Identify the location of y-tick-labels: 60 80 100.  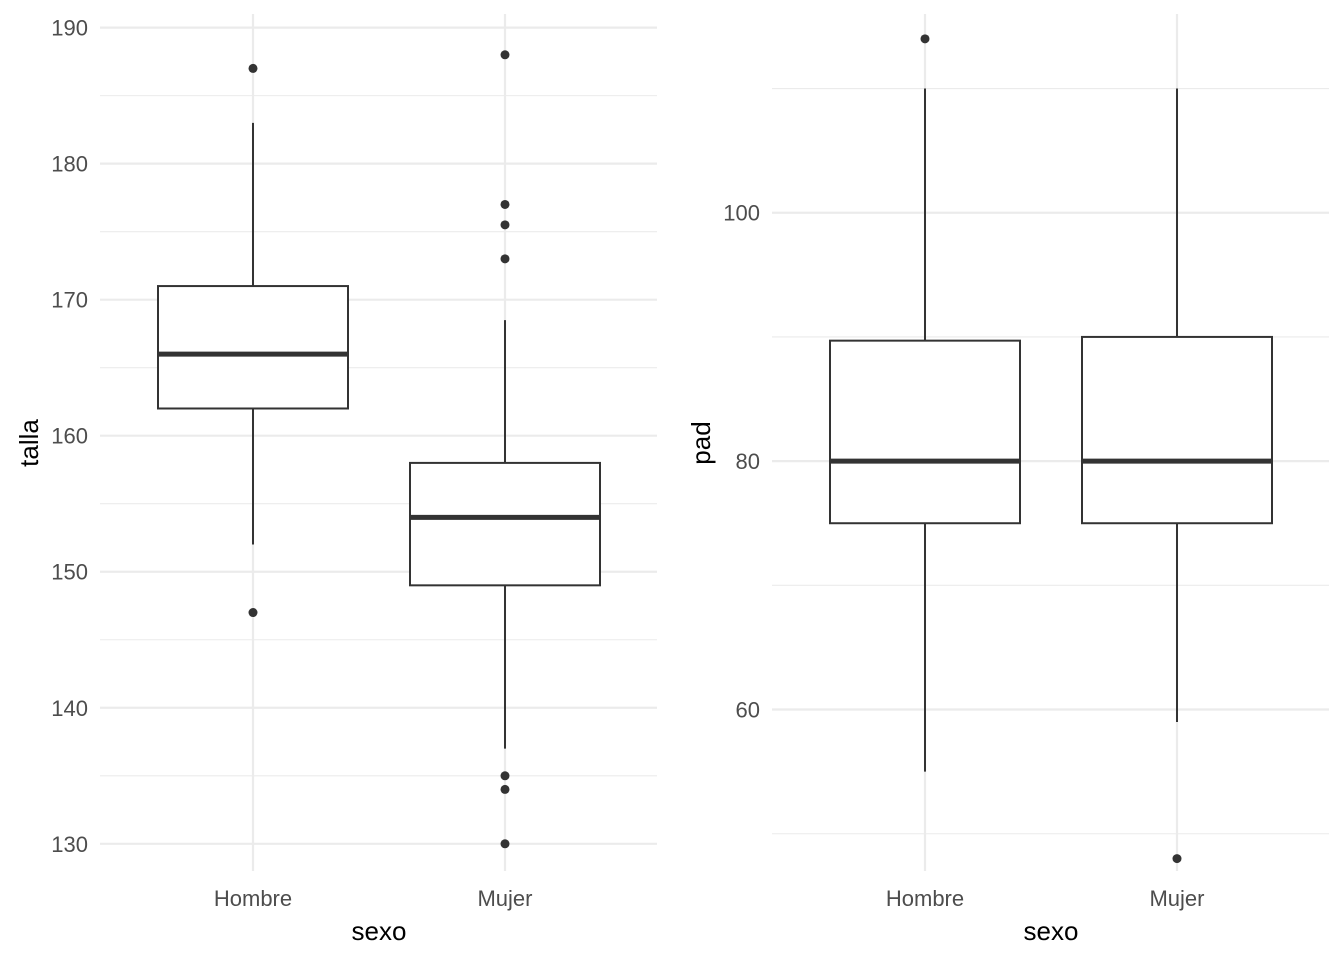
(741, 462).